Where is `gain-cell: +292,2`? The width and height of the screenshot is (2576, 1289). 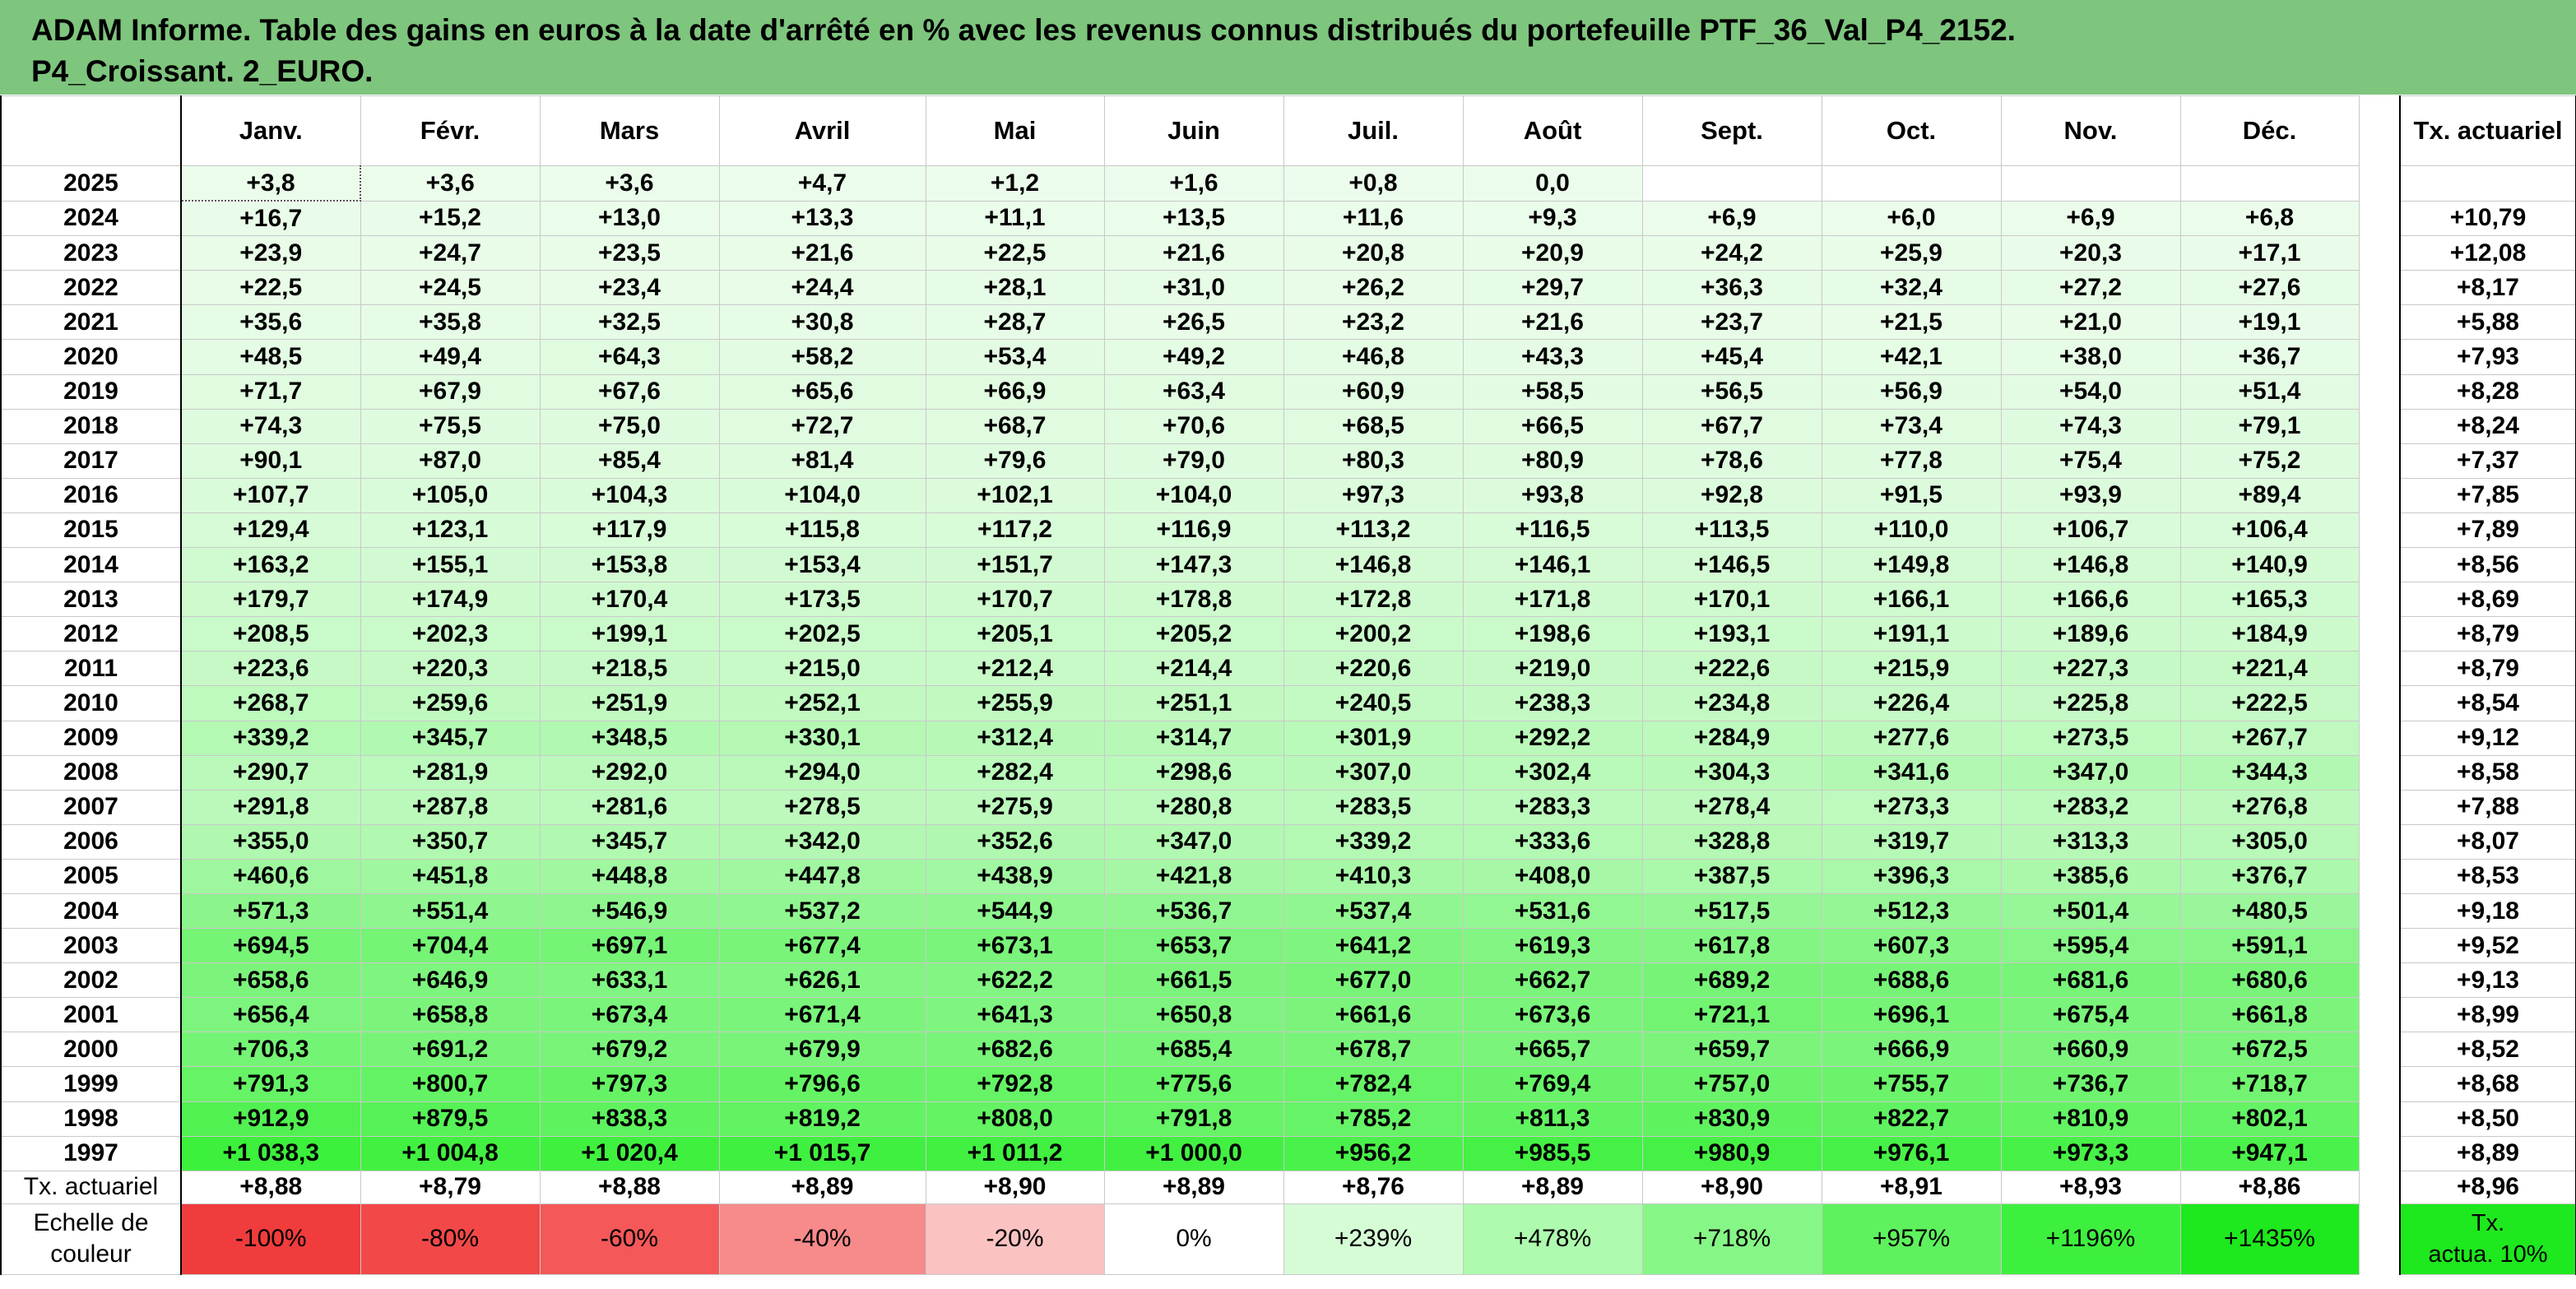
gain-cell: +292,2 is located at coordinates (1552, 738).